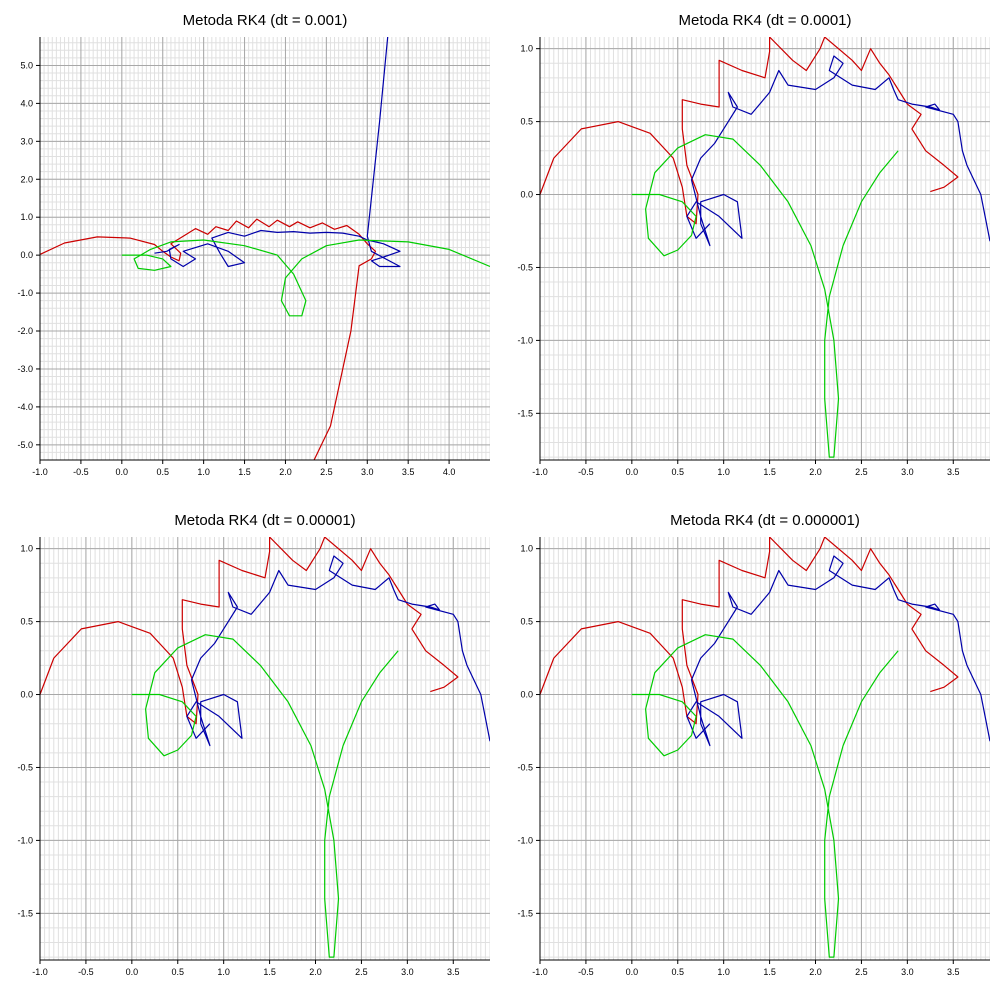  What do you see at coordinates (765, 20) in the screenshot?
I see `chart-title-2: Metoda RK4 (dt = 0.0001)` at bounding box center [765, 20].